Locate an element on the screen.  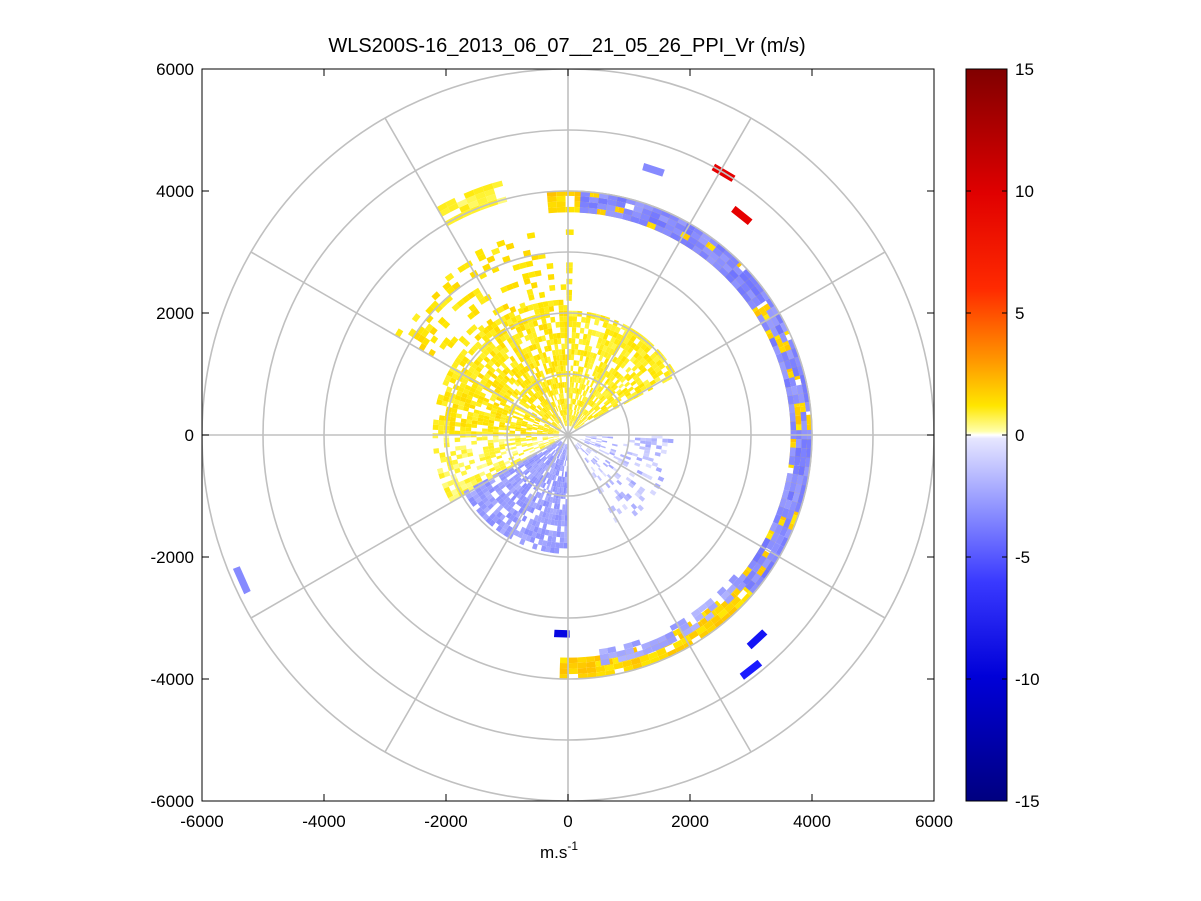
grid-spoke is located at coordinates (476, 276).